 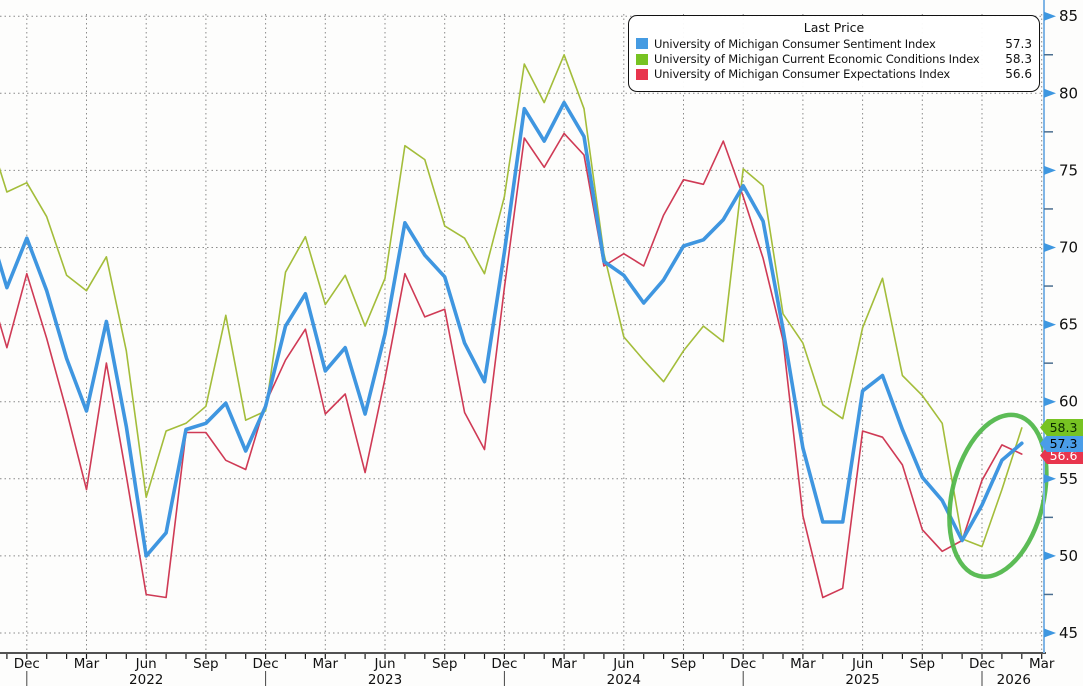 What do you see at coordinates (1061, 427) in the screenshot?
I see `last-price-tag-current-conditions: 58.3` at bounding box center [1061, 427].